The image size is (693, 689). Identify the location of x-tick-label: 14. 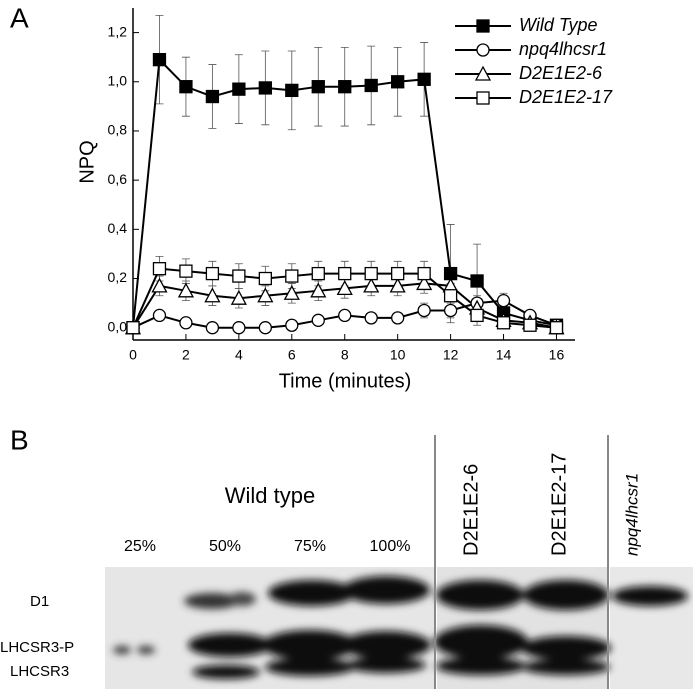
(504, 355).